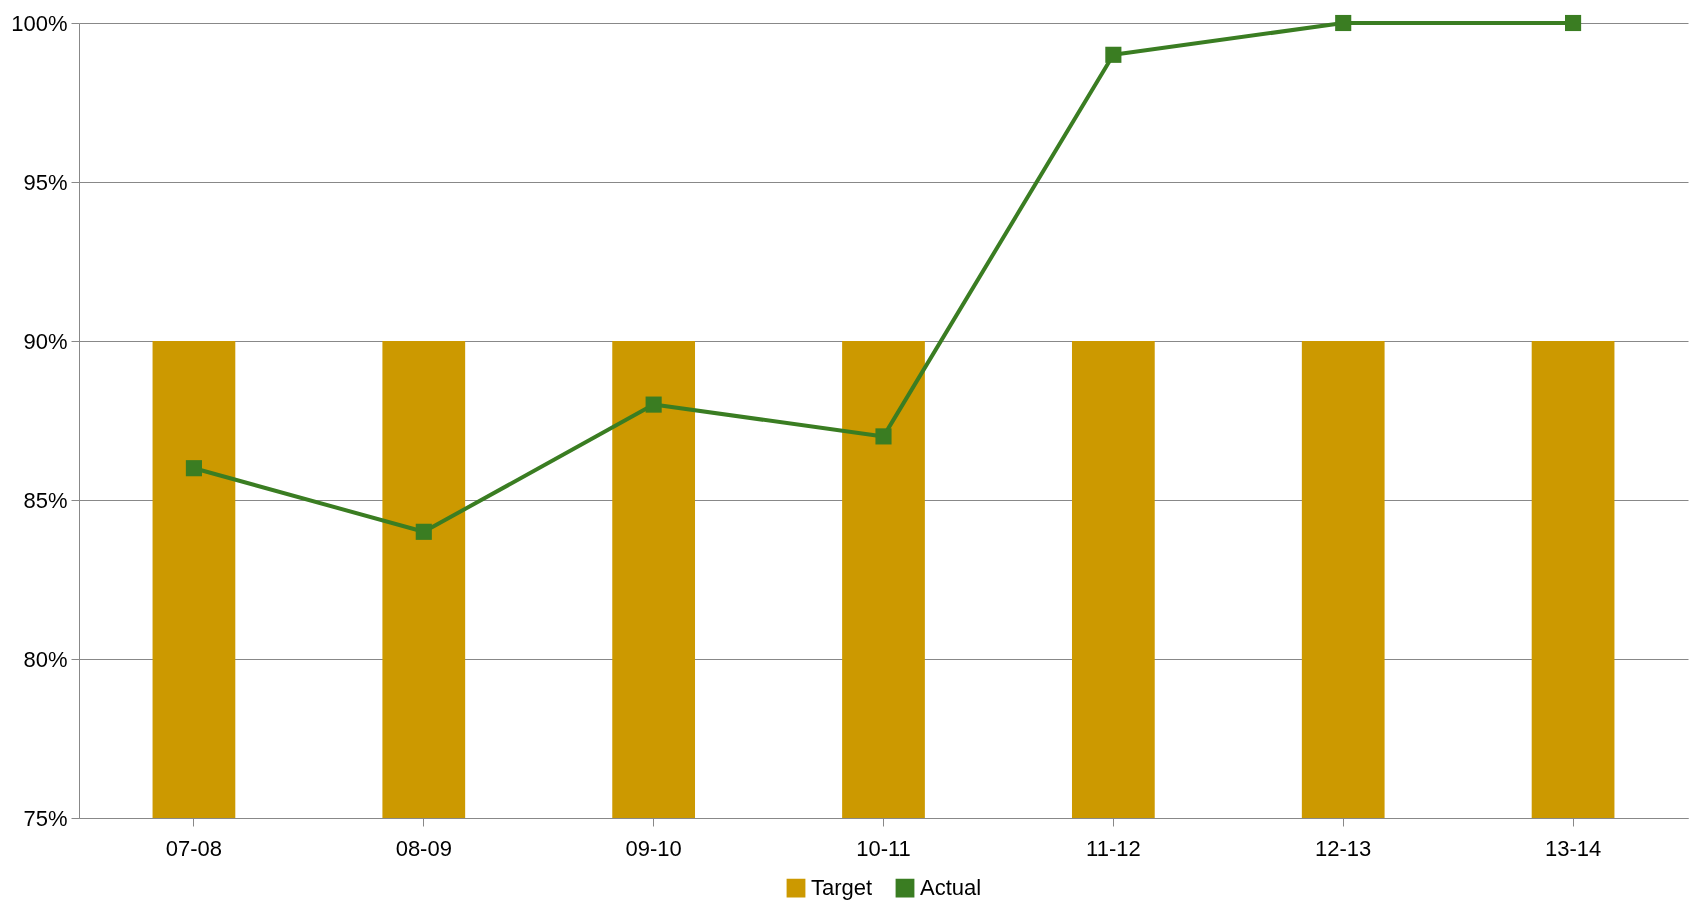 This screenshot has height=904, width=1696. Describe the element at coordinates (1113, 848) in the screenshot. I see `x-tick-label: 11-12` at that location.